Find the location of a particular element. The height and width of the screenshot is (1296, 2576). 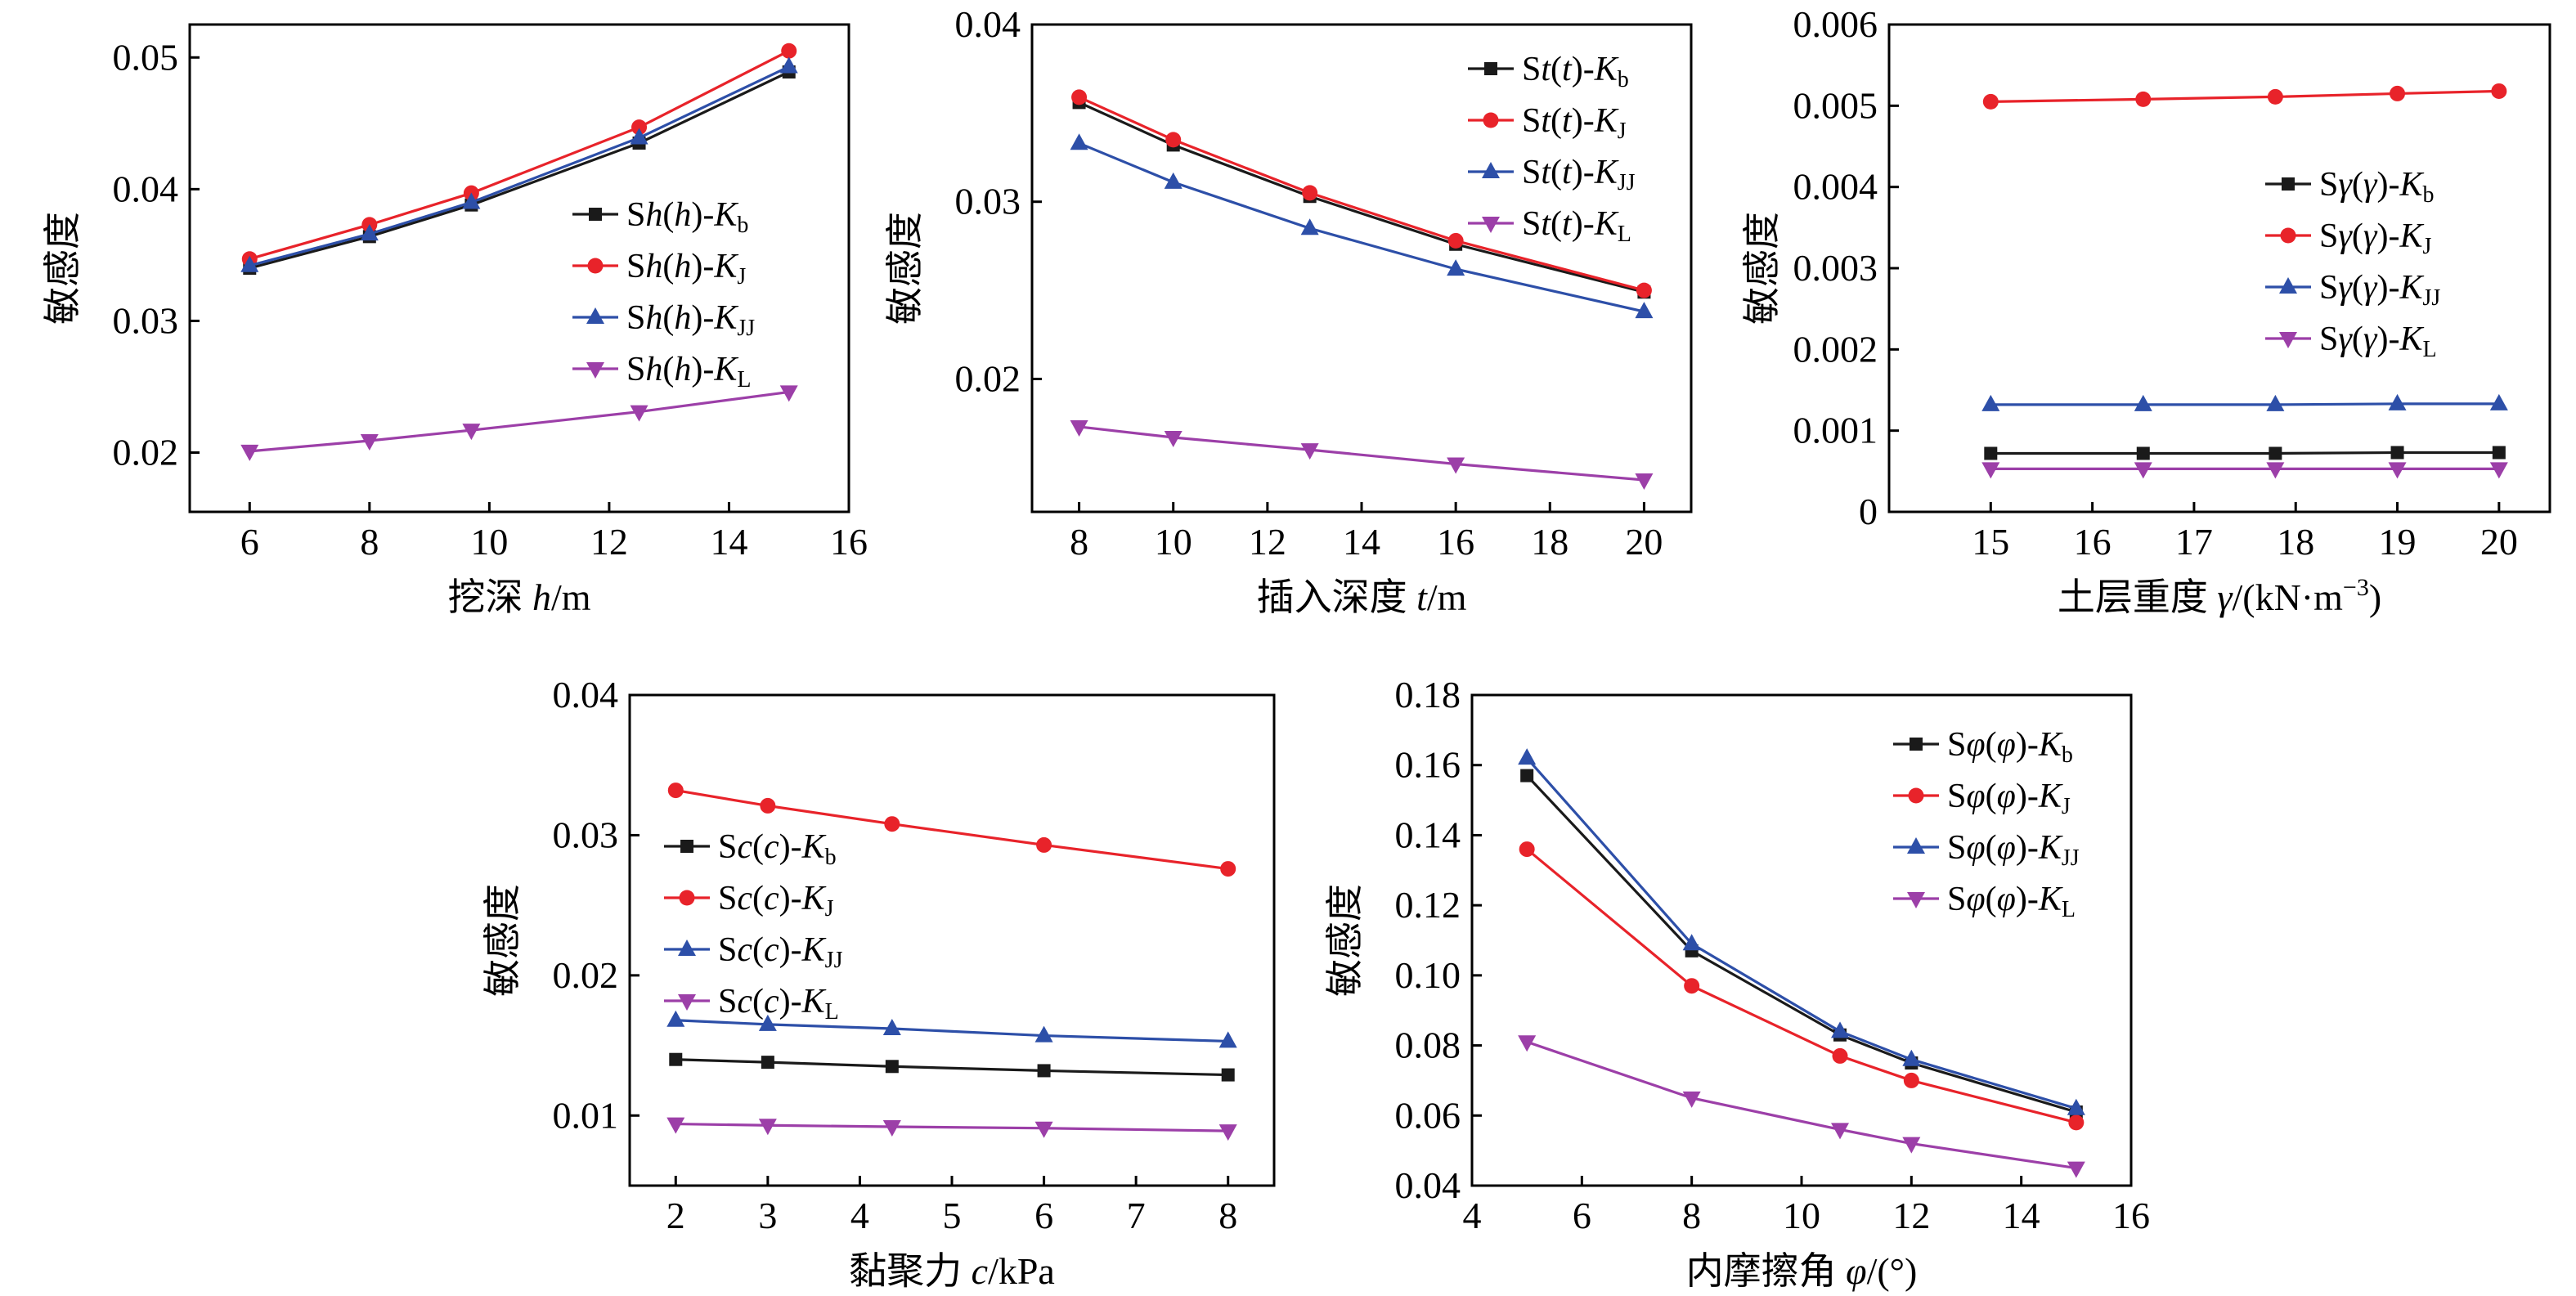

x-tick-label: 17 is located at coordinates (2194, 542).